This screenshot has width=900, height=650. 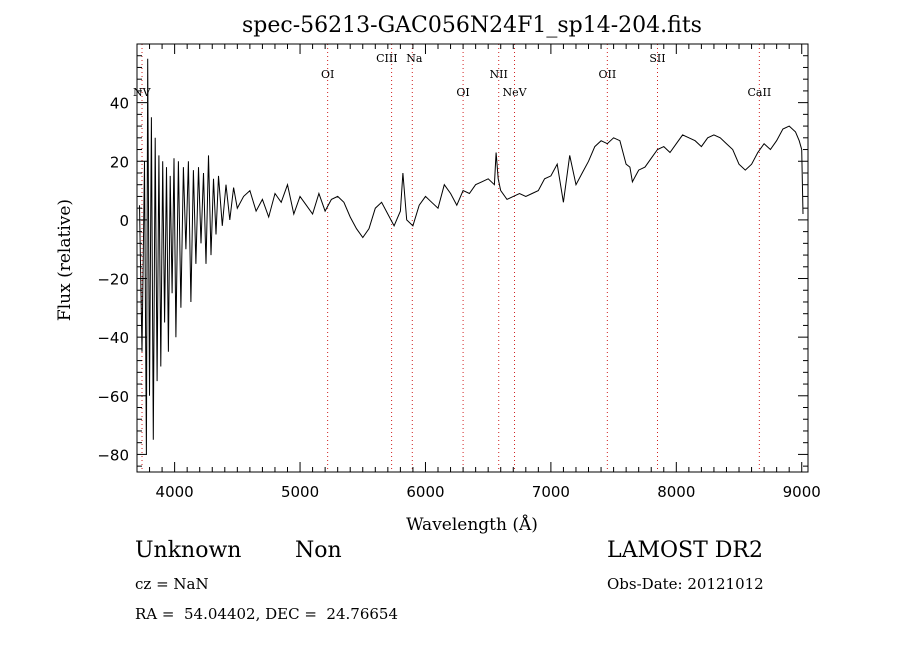 What do you see at coordinates (188, 550) in the screenshot?
I see `object-class: Unknown` at bounding box center [188, 550].